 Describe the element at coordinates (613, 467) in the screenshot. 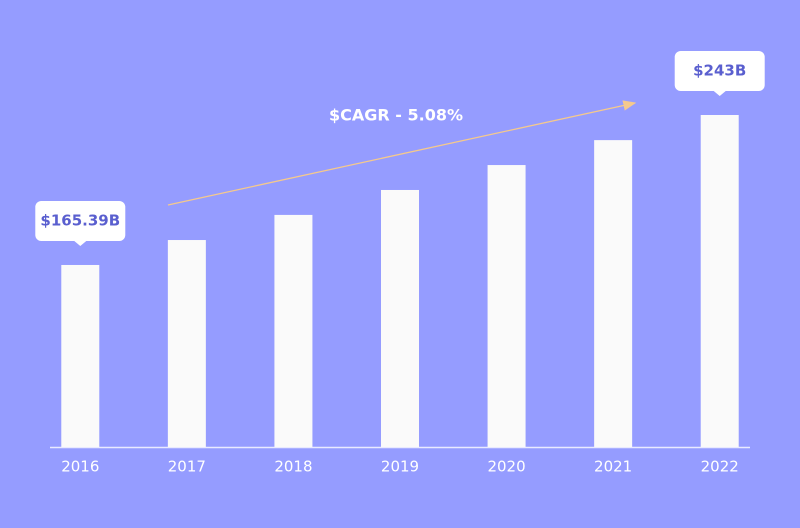

I see `x-tick-label: 2021` at that location.